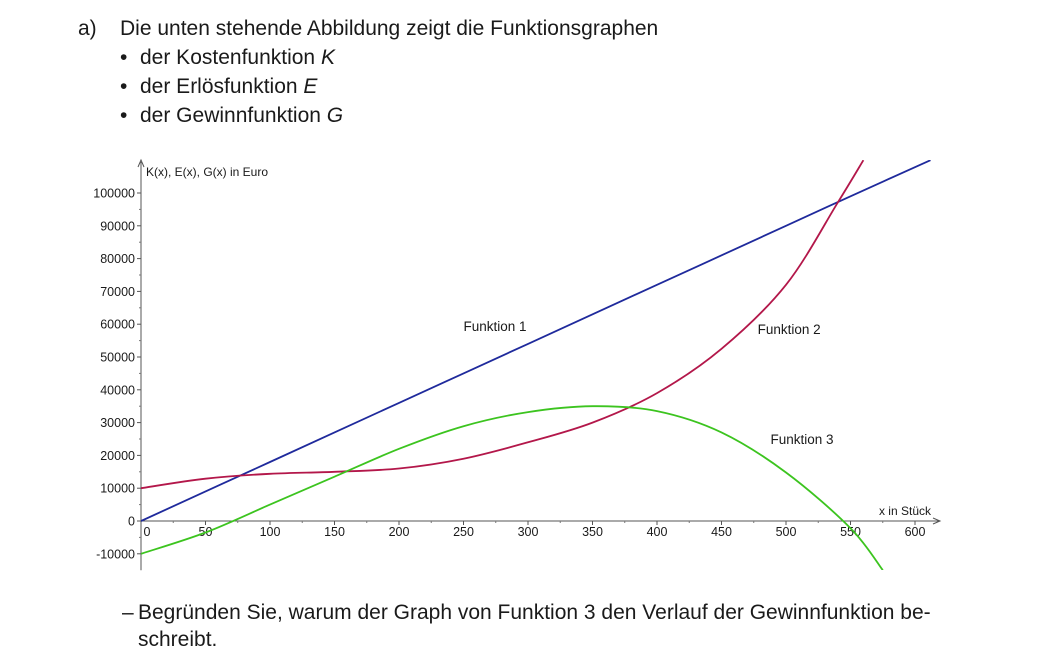 The height and width of the screenshot is (671, 1040). I want to click on list-item: • der Erlösfunktion E, so click(231, 86).